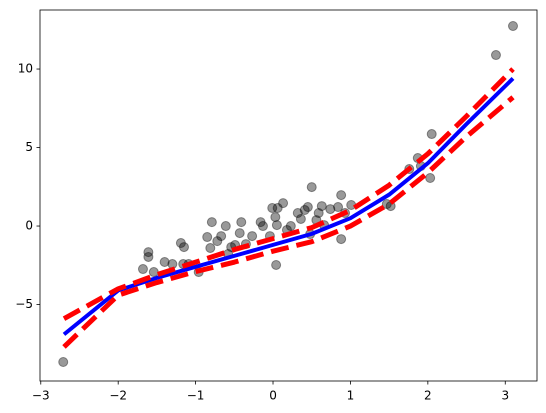 The image size is (546, 413). Describe the element at coordinates (29, 147) in the screenshot. I see `y-tick-label: 5` at that location.